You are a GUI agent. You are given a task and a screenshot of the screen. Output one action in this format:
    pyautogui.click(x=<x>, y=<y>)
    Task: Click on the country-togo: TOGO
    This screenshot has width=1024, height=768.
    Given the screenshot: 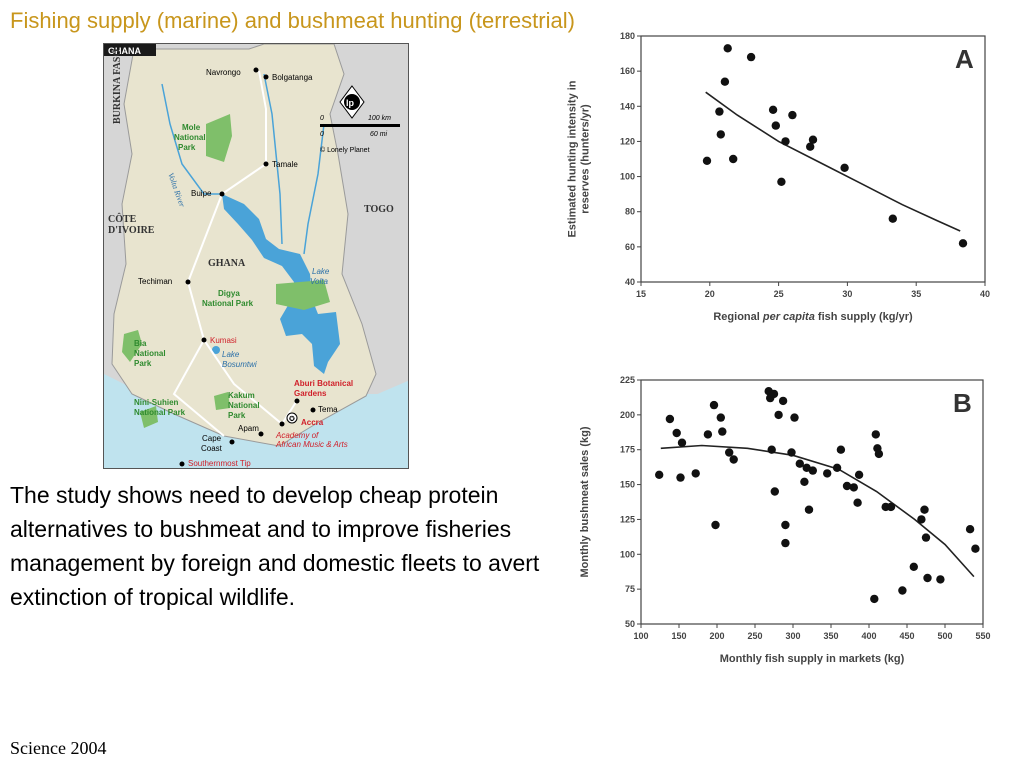 What is the action you would take?
    pyautogui.click(x=379, y=209)
    